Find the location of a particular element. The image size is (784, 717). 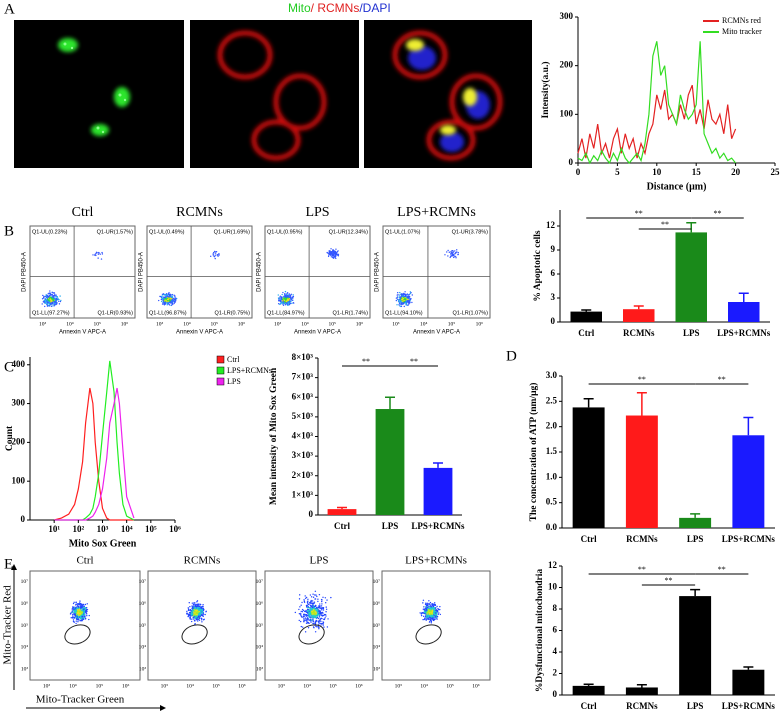

quadrant-label: Q1-UL(0.95%) is located at coordinates (285, 232).